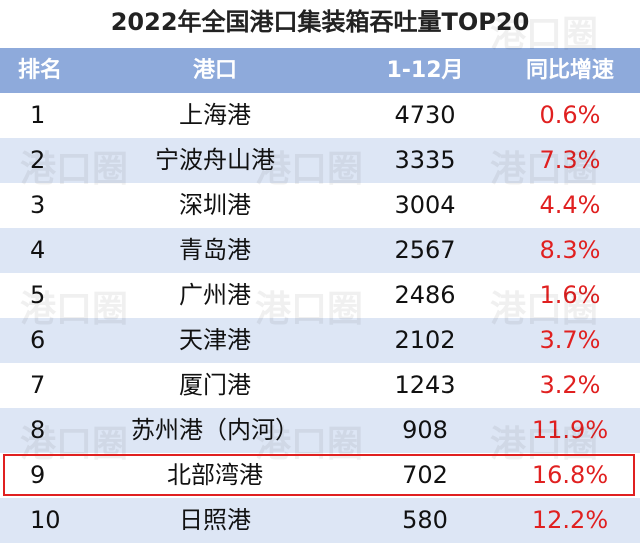 The image size is (640, 543). What do you see at coordinates (38, 340) in the screenshot?
I see `table-cell: 6` at bounding box center [38, 340].